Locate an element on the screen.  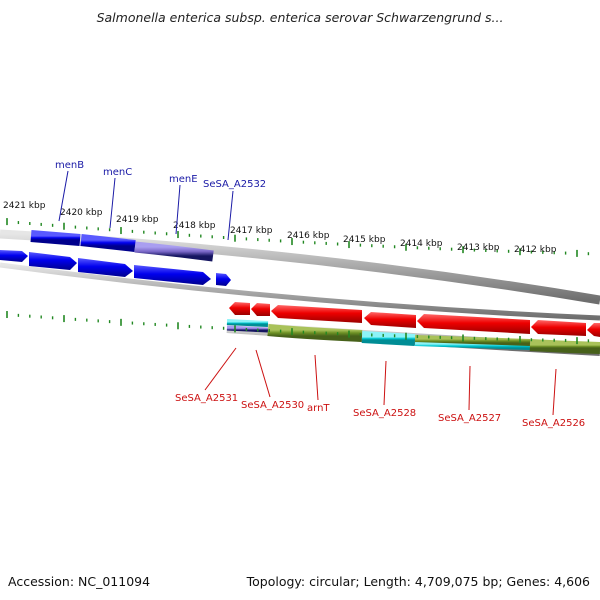
gene-menC-feature is located at coordinates (108, 243).